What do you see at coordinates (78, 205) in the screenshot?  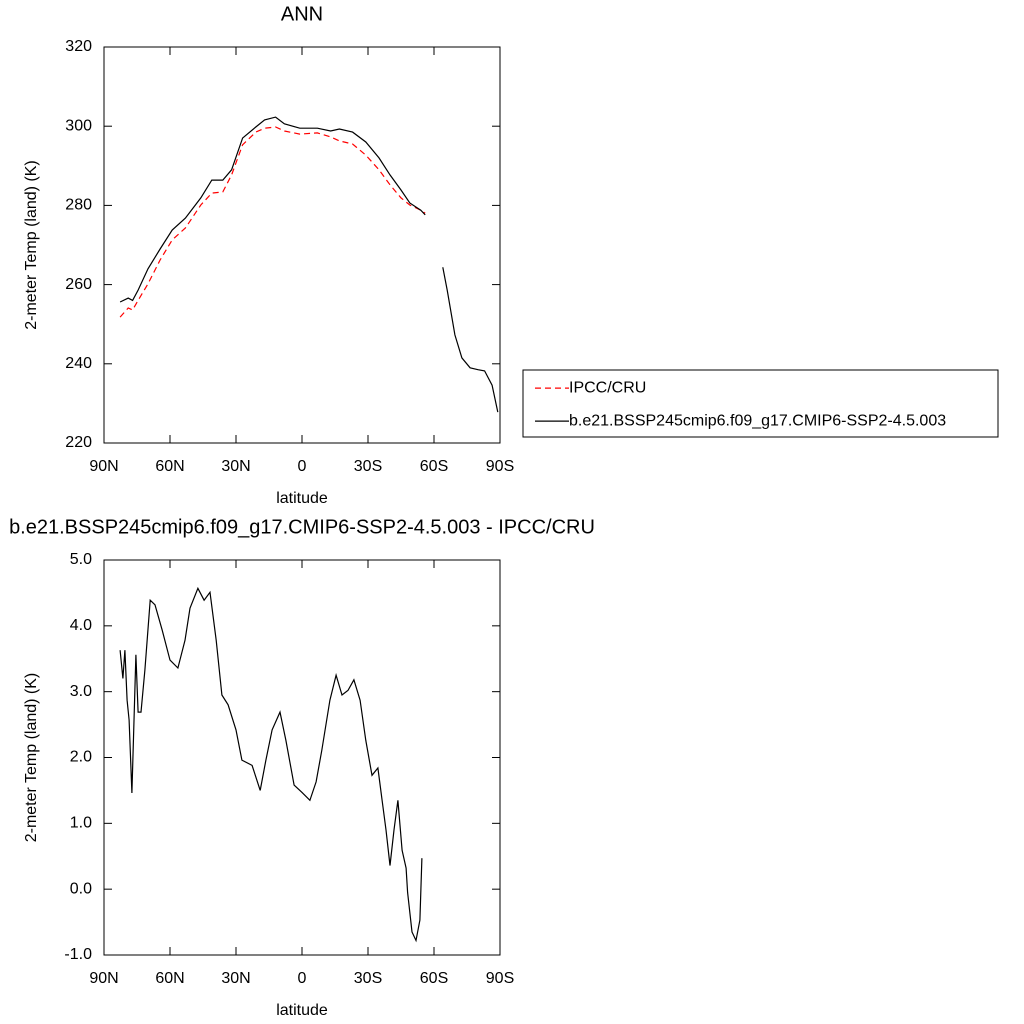 I see `y-tick-label: 280` at bounding box center [78, 205].